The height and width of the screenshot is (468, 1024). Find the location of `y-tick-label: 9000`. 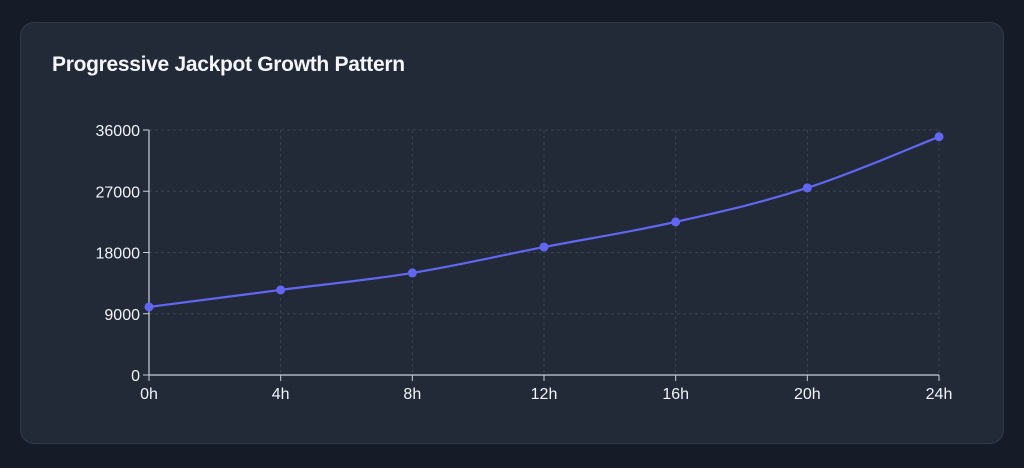

y-tick-label: 9000 is located at coordinates (122, 315).